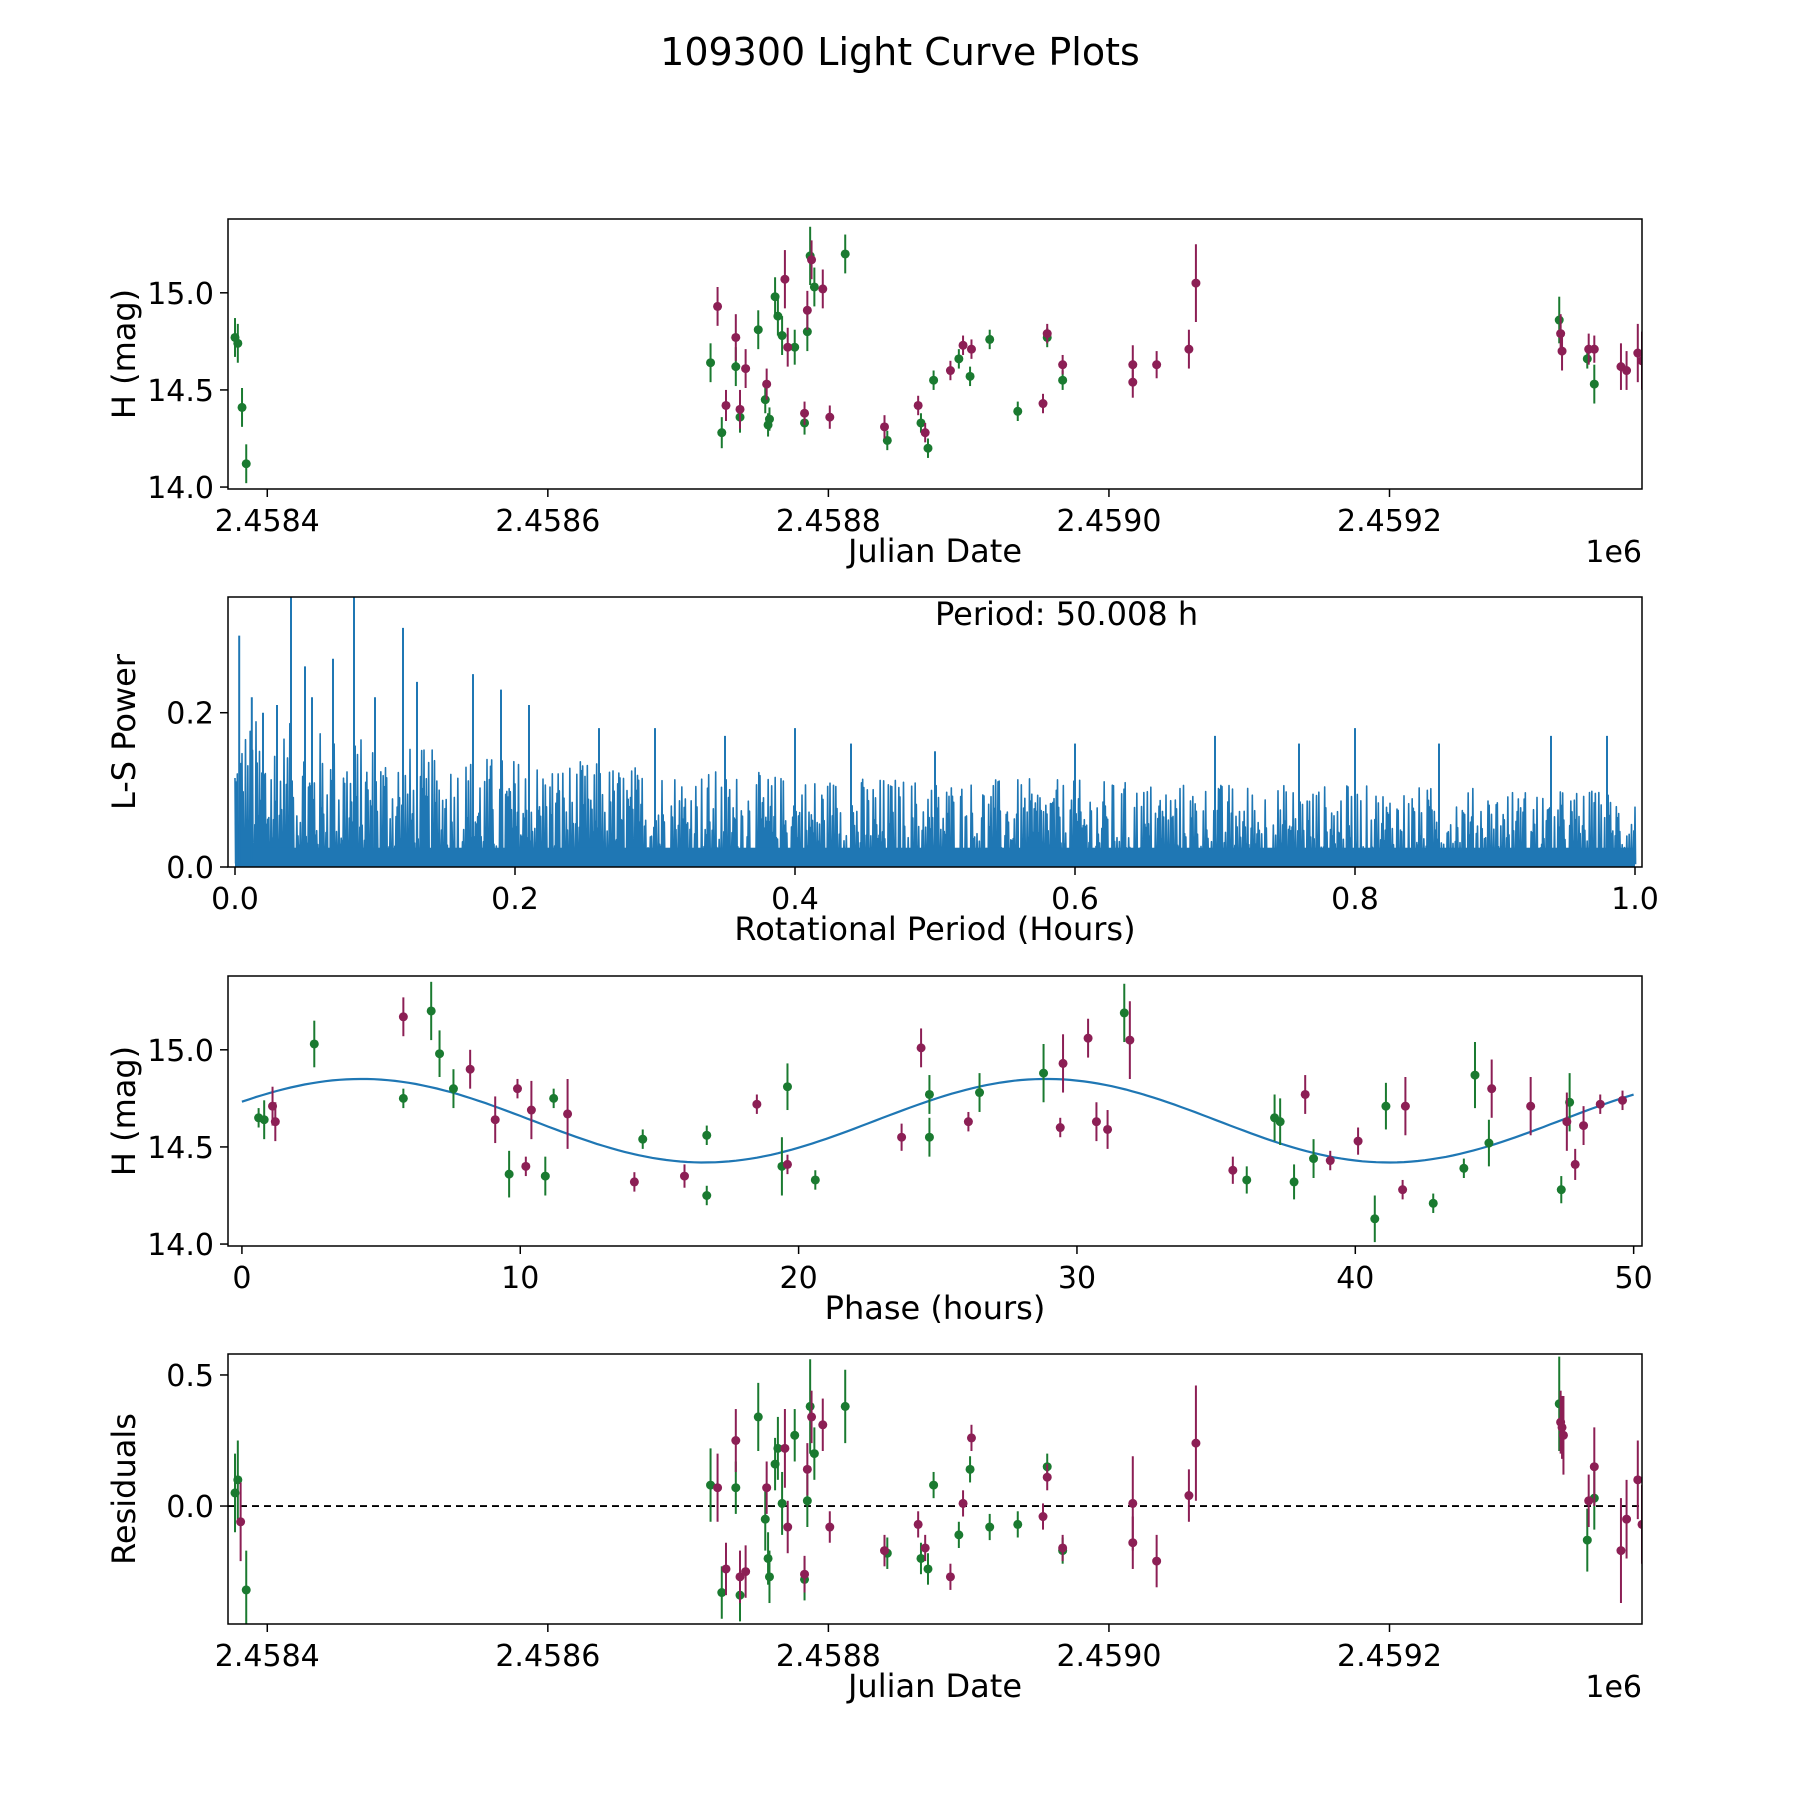 The height and width of the screenshot is (1800, 1800). What do you see at coordinates (515, 899) in the screenshot?
I see `x-tick-label: 0.2` at bounding box center [515, 899].